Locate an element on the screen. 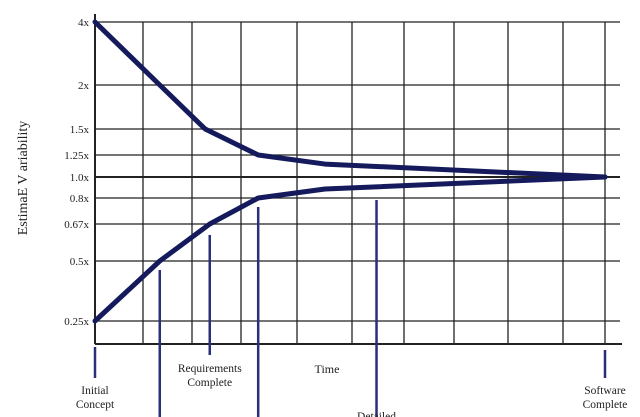 Image resolution: width=640 pixels, height=417 pixels. y-tick-label: 0.67x is located at coordinates (76, 225).